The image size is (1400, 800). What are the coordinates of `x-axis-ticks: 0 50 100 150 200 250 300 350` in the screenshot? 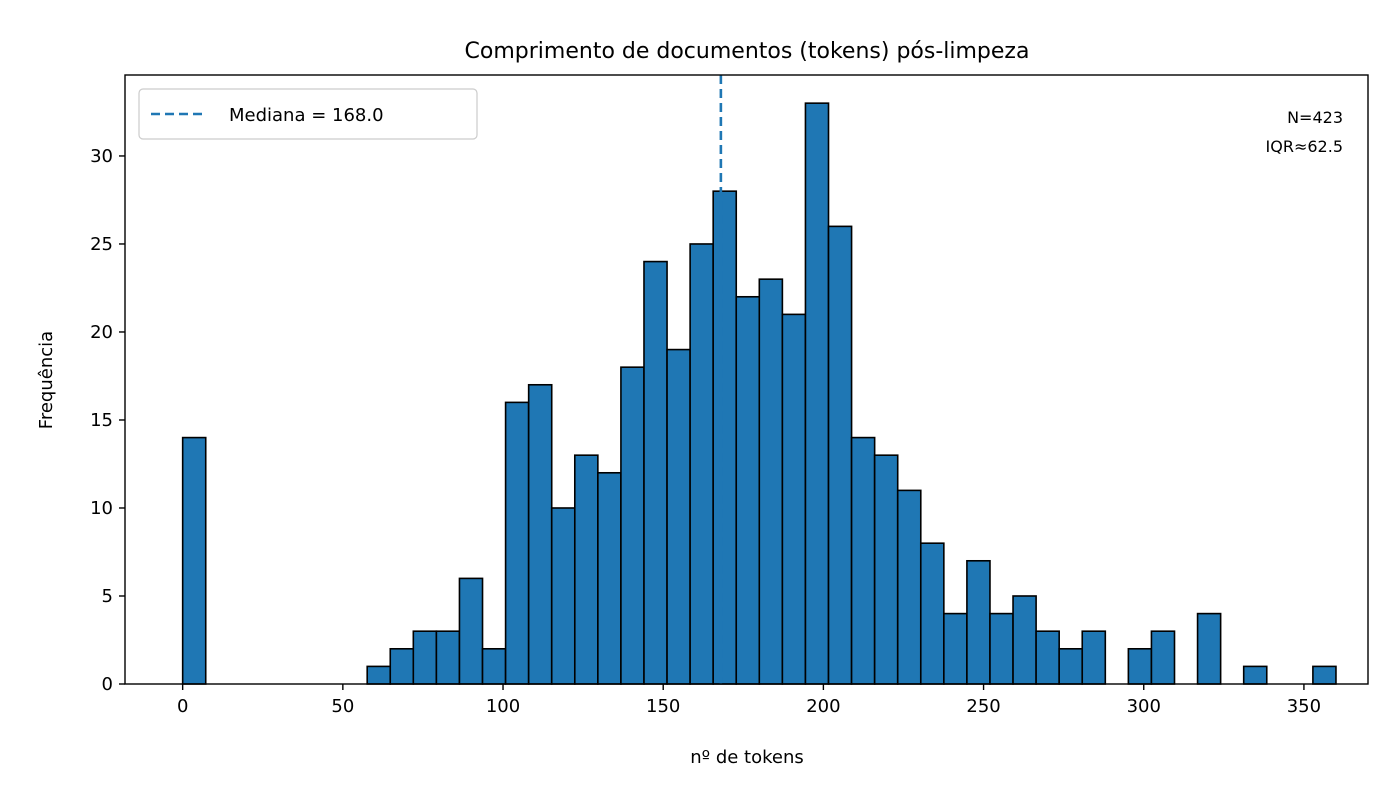 It's located at (749, 700).